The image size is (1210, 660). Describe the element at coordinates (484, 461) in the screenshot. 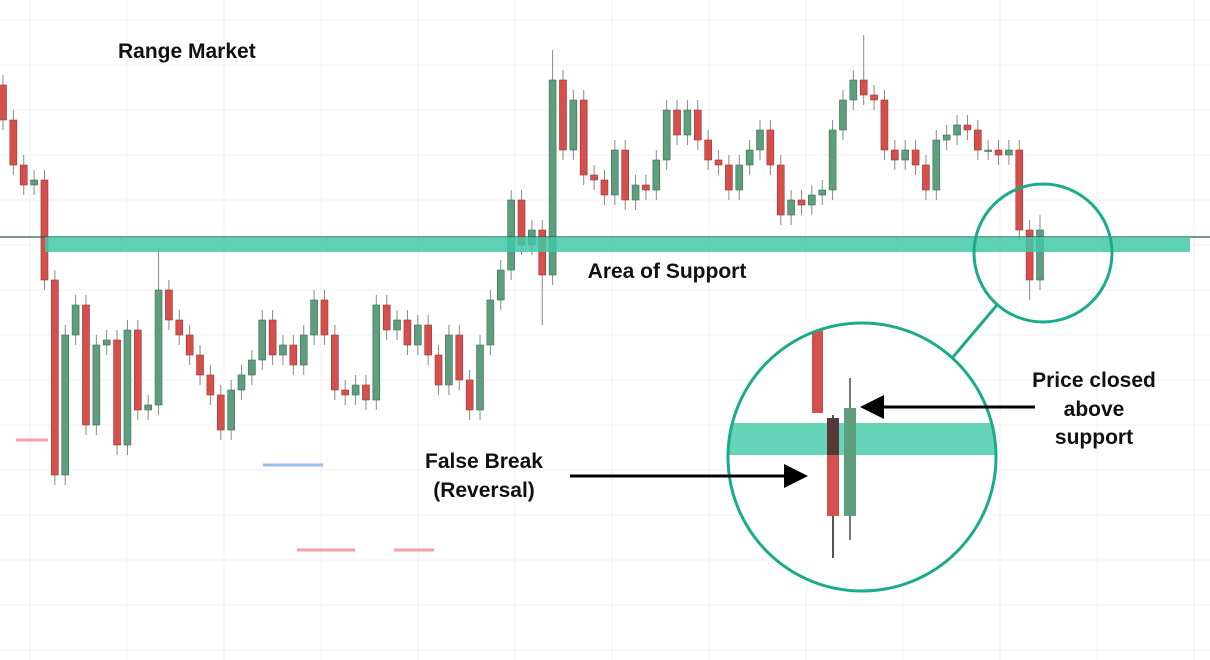

I see `annotation: False Break` at that location.